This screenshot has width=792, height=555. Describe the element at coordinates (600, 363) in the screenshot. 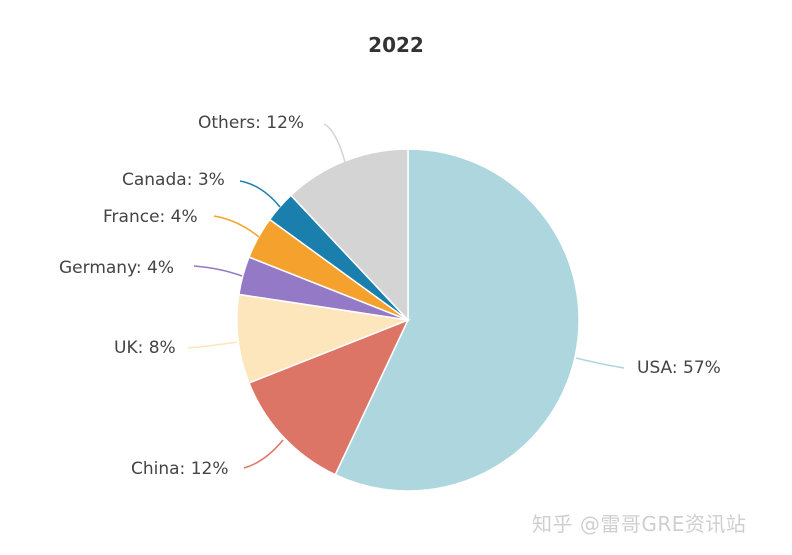

I see `leader-usa` at that location.